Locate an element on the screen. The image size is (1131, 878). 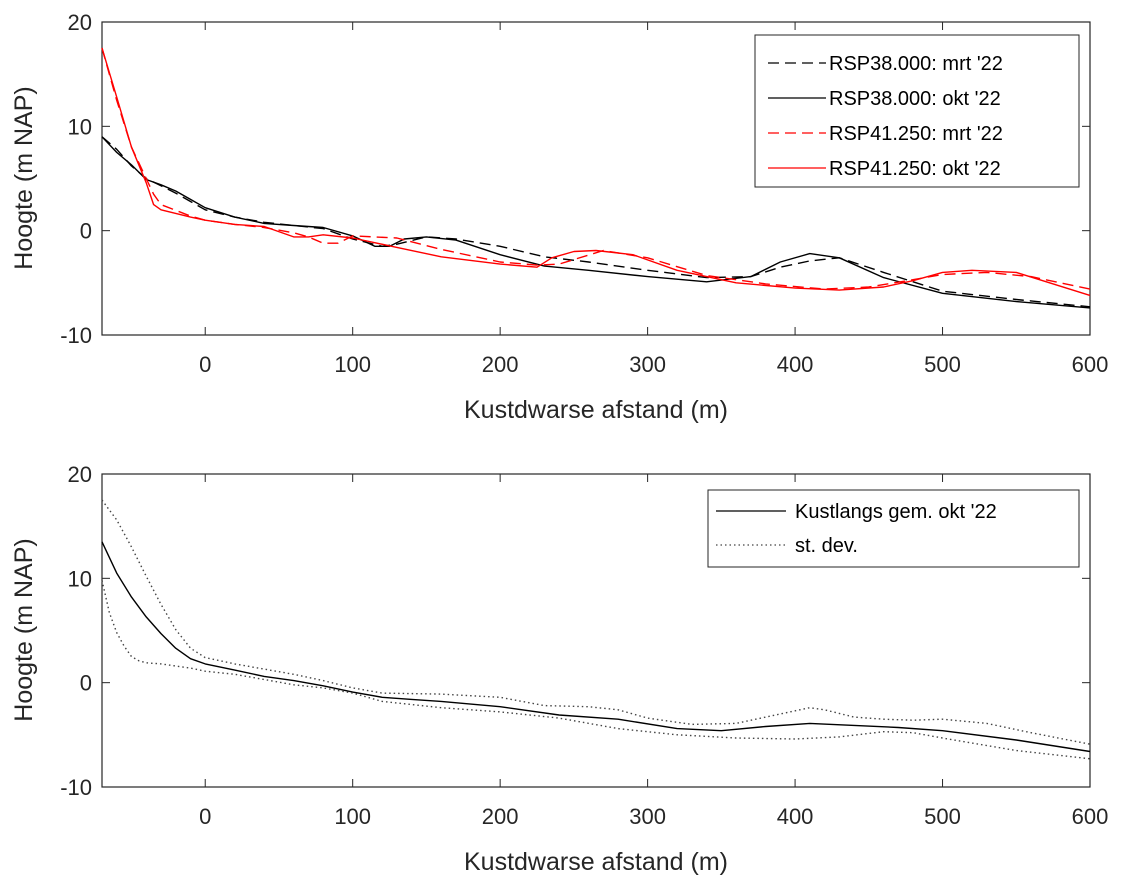
x-tick-label-0-1: 100 is located at coordinates (352, 364).